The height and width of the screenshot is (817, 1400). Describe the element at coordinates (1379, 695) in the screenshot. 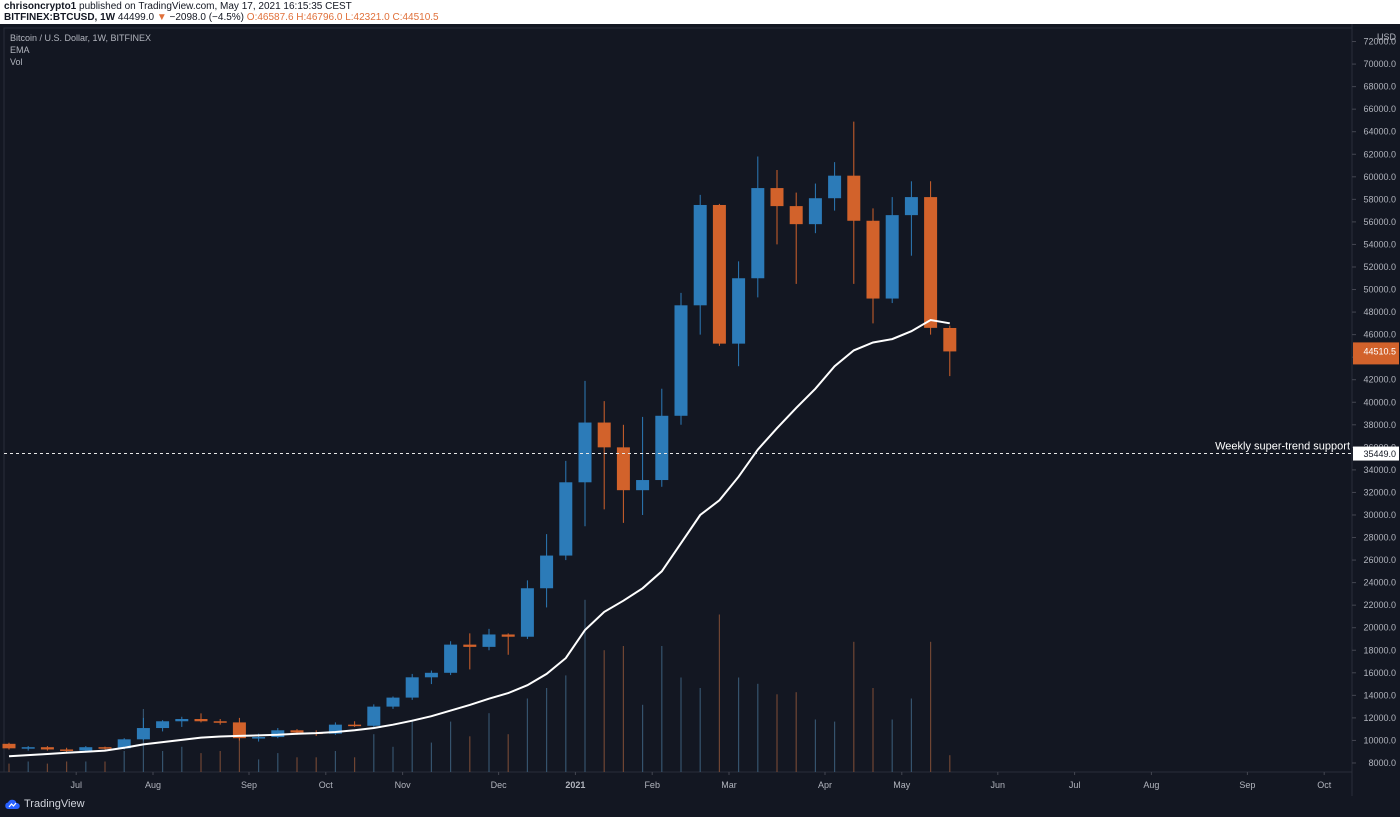

I see `y-tick-label: 14000.0` at that location.